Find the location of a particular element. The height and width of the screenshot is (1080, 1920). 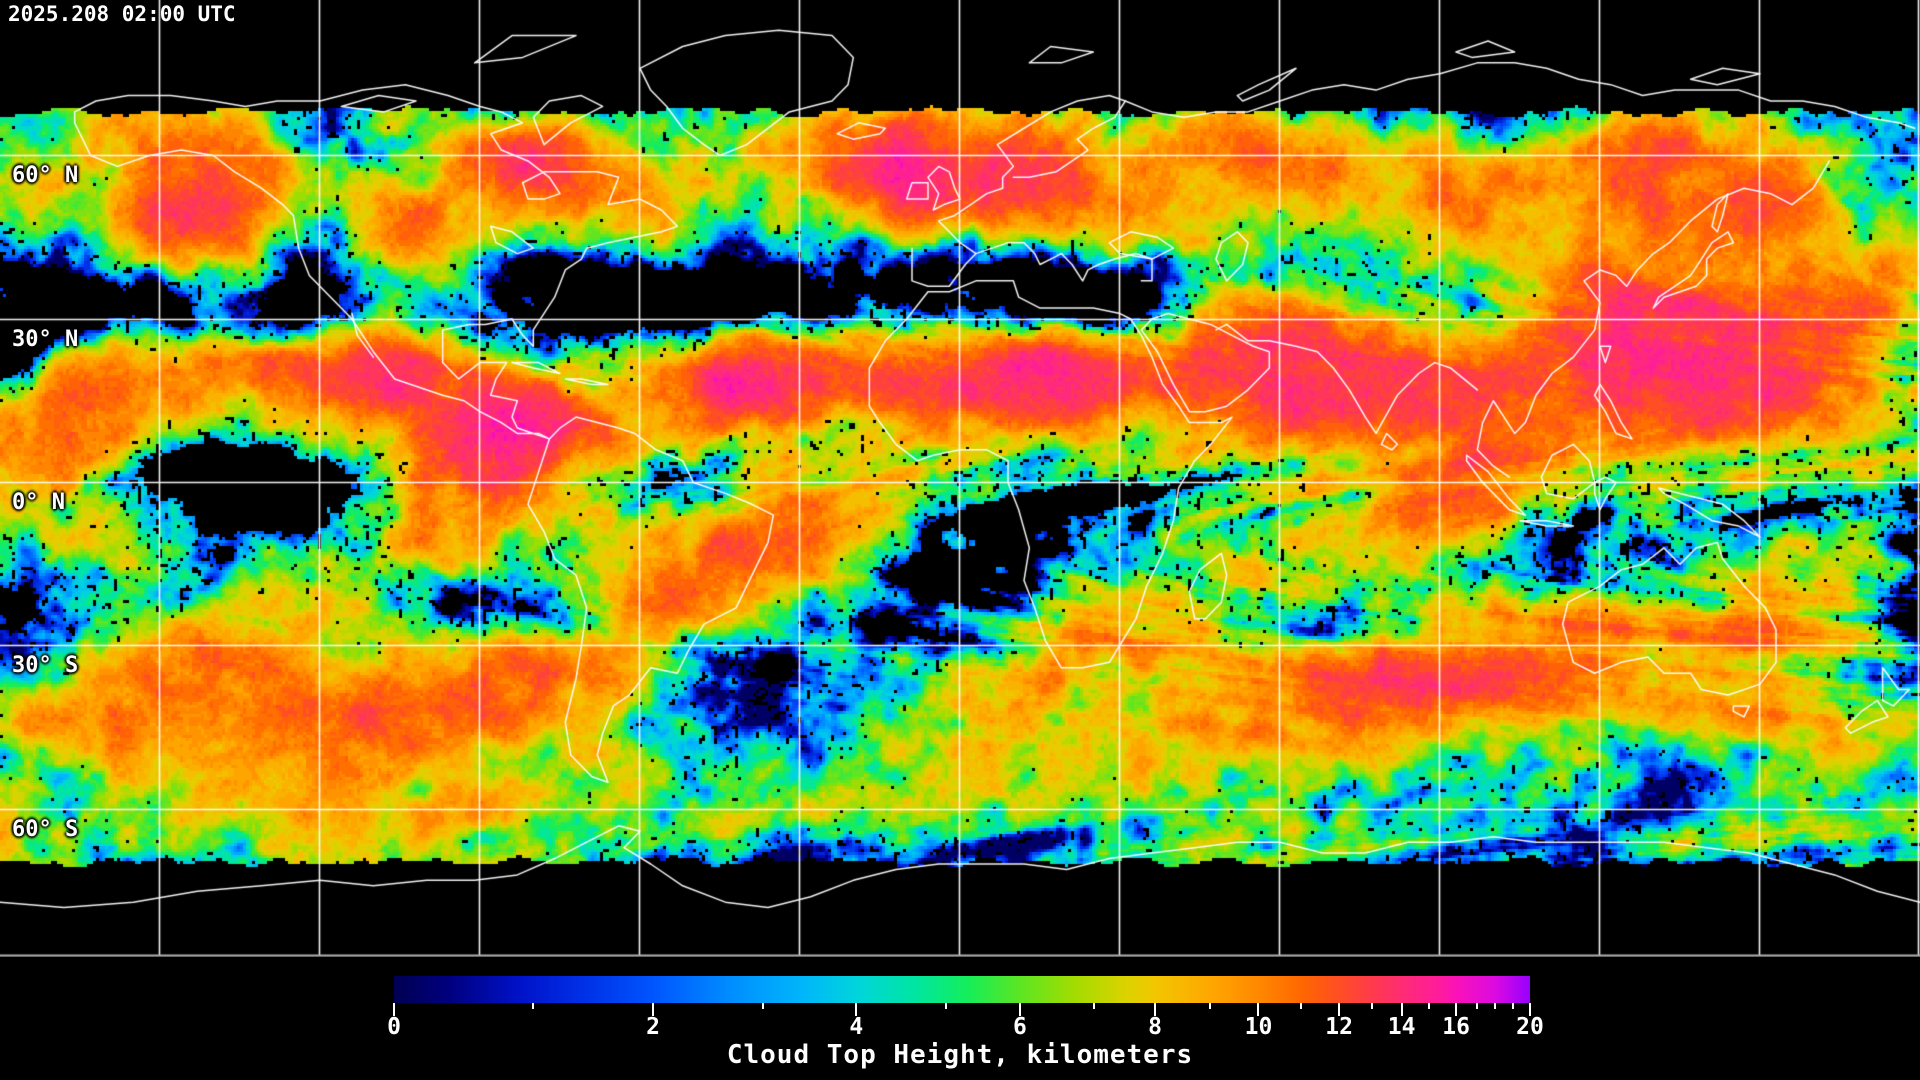

timestamp: 2025.208 02:00 UTC is located at coordinates (122, 14).